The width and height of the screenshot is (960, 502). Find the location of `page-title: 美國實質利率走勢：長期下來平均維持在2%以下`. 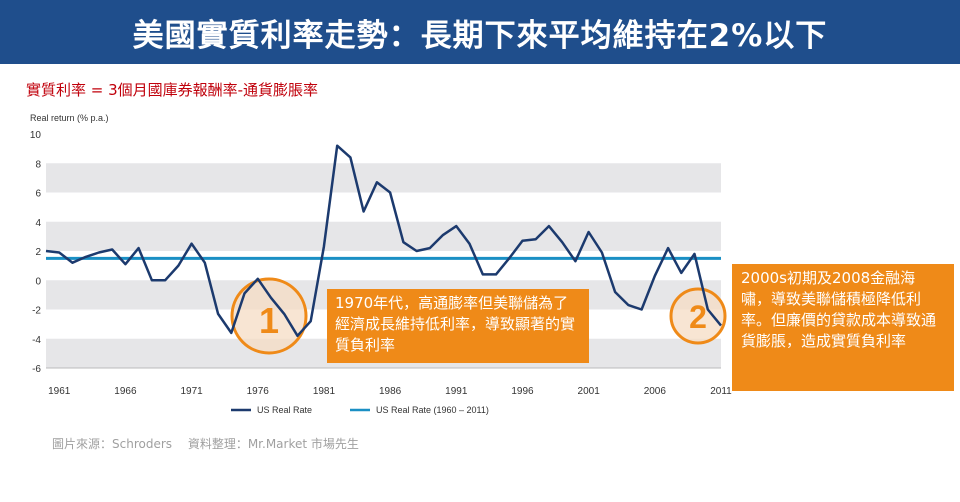

page-title: 美國實質利率走勢：長期下來平均維持在2%以下 is located at coordinates (480, 35).